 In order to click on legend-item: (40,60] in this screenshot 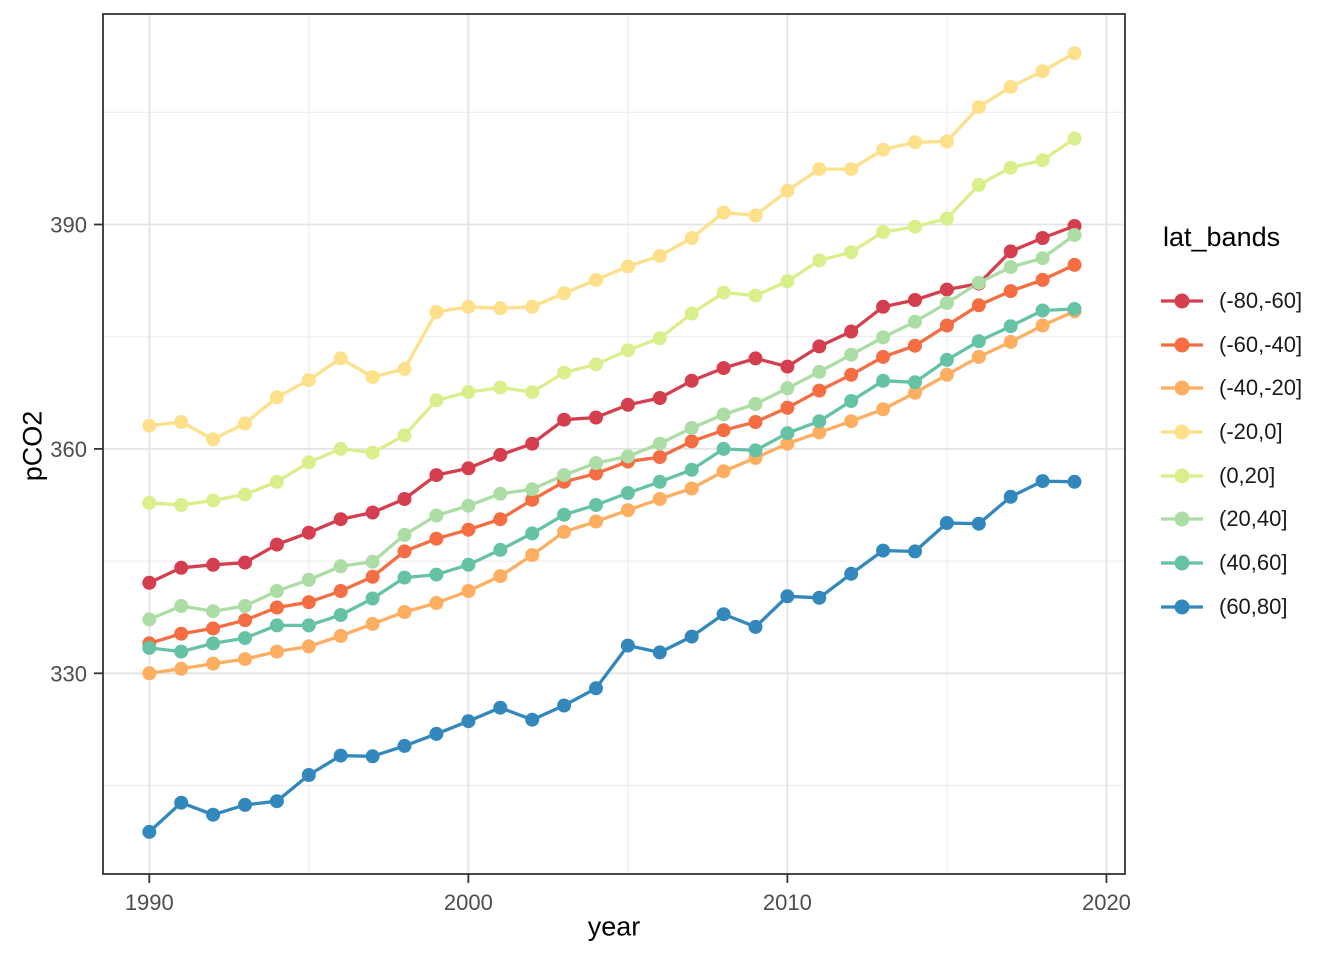, I will do `click(1252, 563)`.